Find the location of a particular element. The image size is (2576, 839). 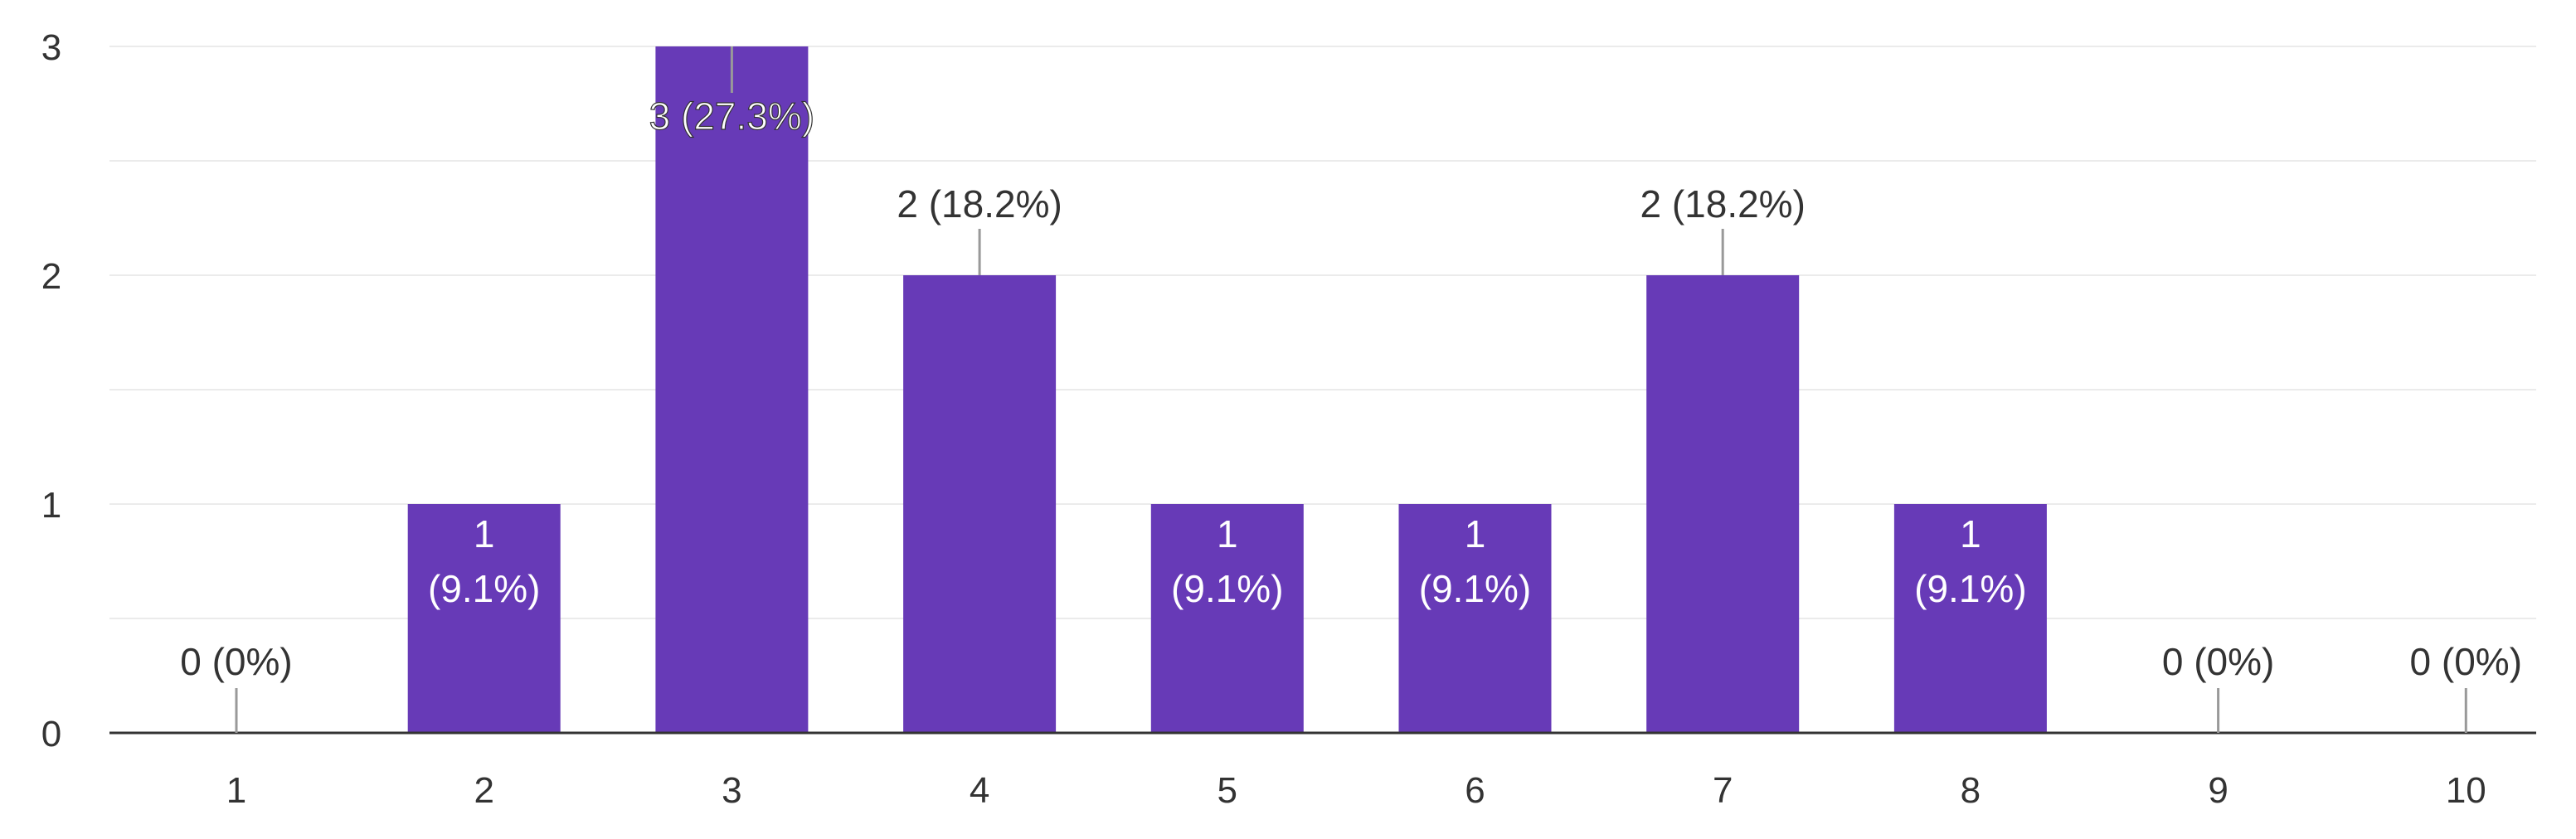

x-tick-label: 8 is located at coordinates (1971, 790).